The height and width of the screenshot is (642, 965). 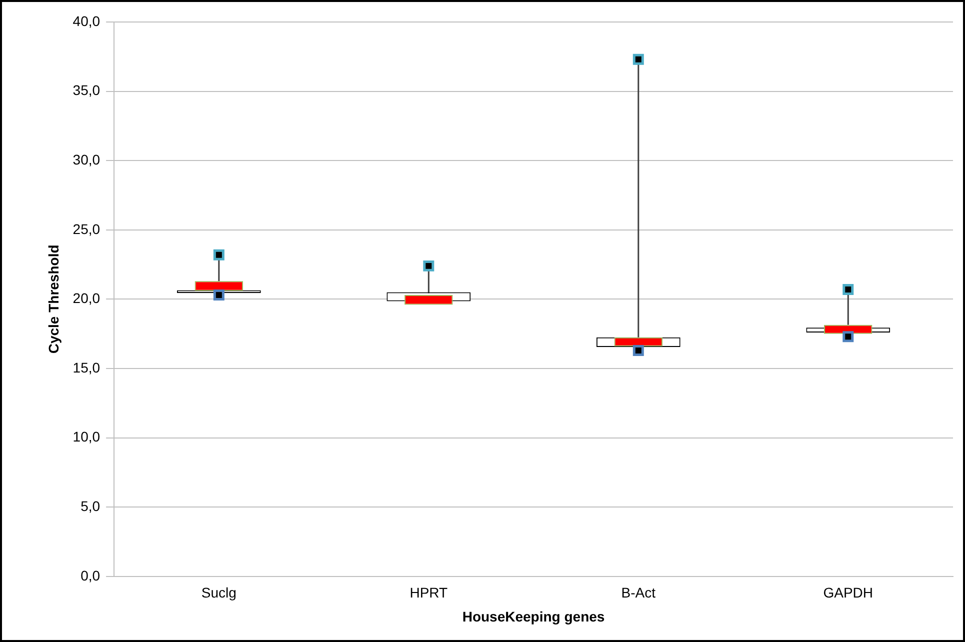 What do you see at coordinates (638, 592) in the screenshot?
I see `x-tick-label: B-Act` at bounding box center [638, 592].